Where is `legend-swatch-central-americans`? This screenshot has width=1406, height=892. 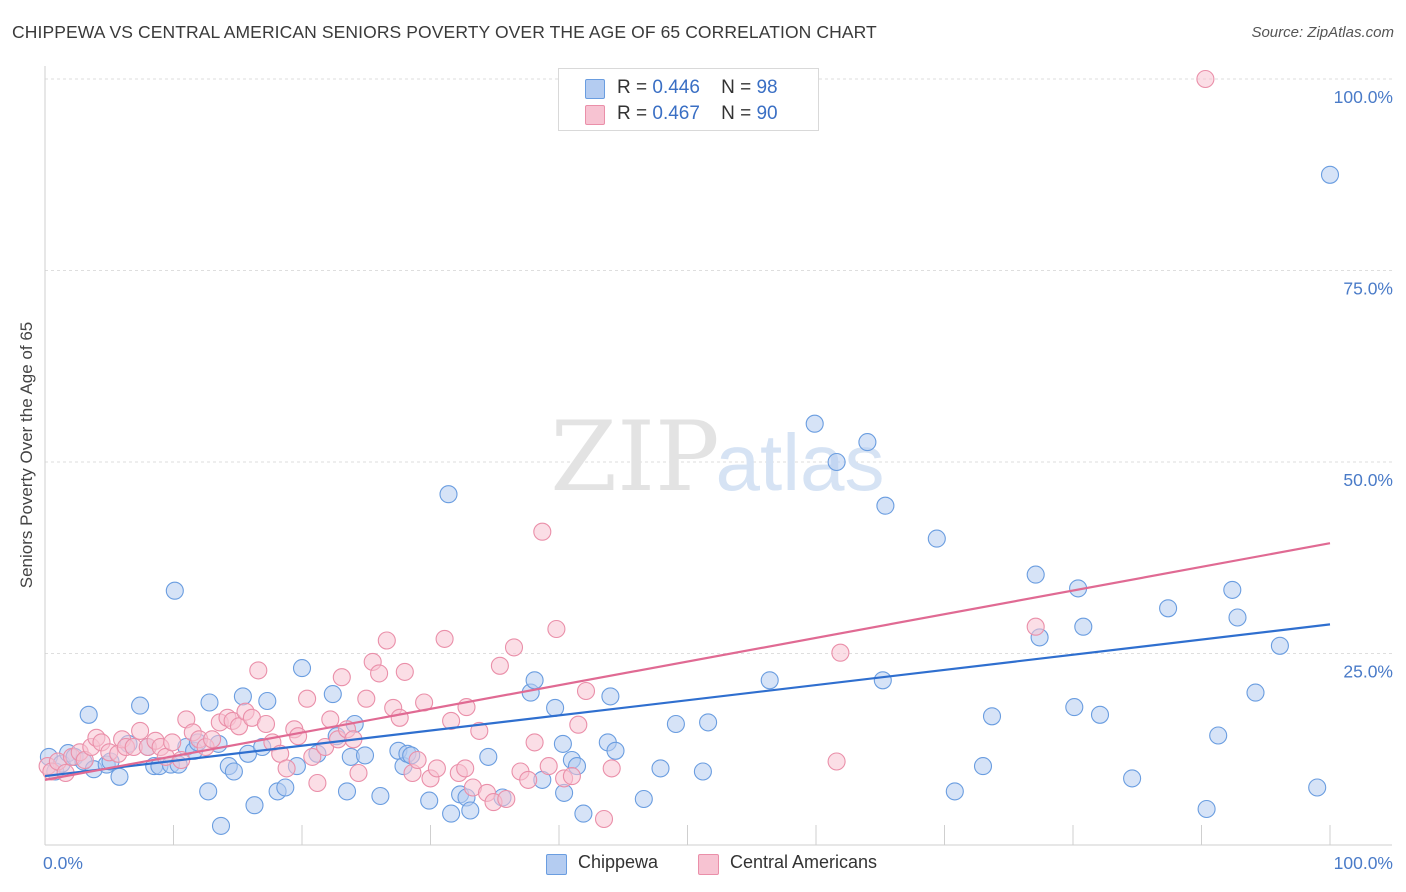 legend-swatch-central-americans is located at coordinates (595, 115).